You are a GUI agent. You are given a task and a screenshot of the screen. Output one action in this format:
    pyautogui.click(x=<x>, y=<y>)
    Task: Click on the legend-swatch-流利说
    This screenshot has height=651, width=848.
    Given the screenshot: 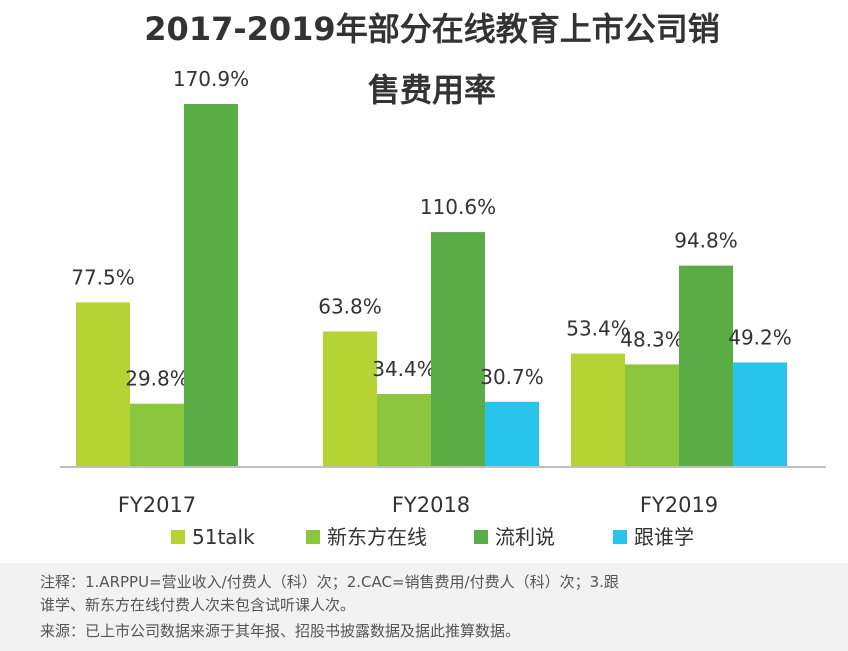 What is the action you would take?
    pyautogui.click(x=481, y=537)
    